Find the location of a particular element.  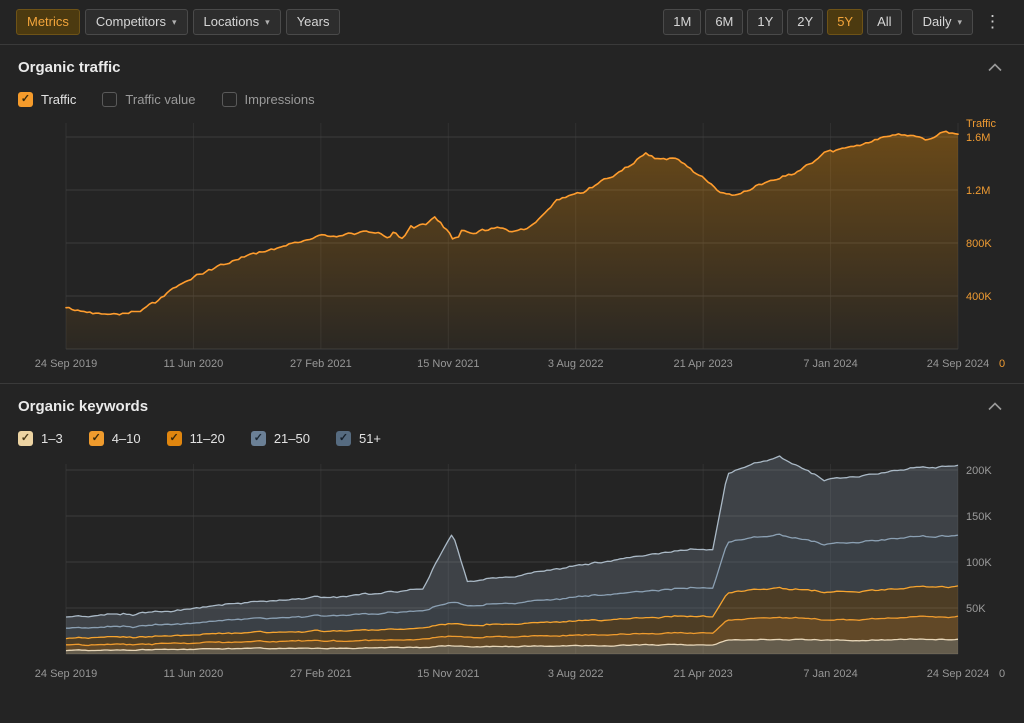

toolbar-button-years: Years is located at coordinates (313, 22).